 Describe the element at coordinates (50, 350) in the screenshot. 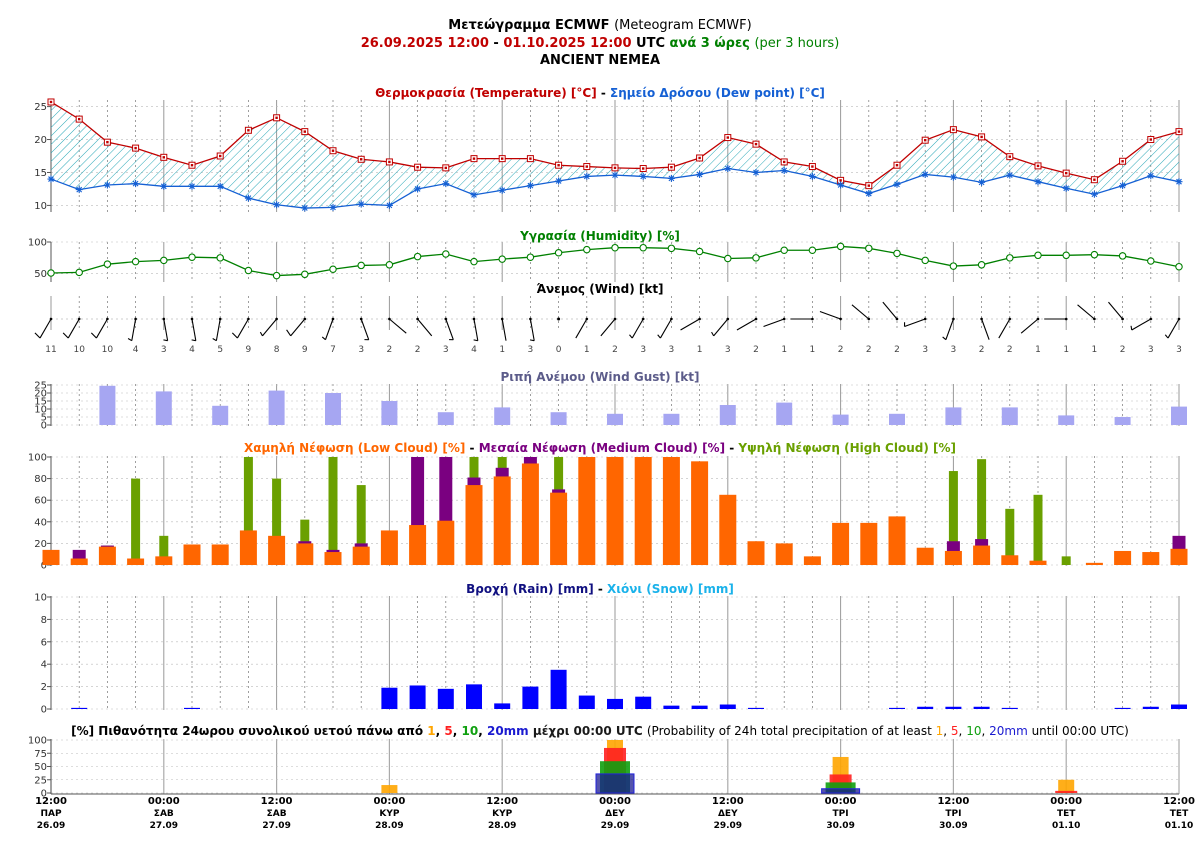

I see `wind-speed-label: 11` at that location.